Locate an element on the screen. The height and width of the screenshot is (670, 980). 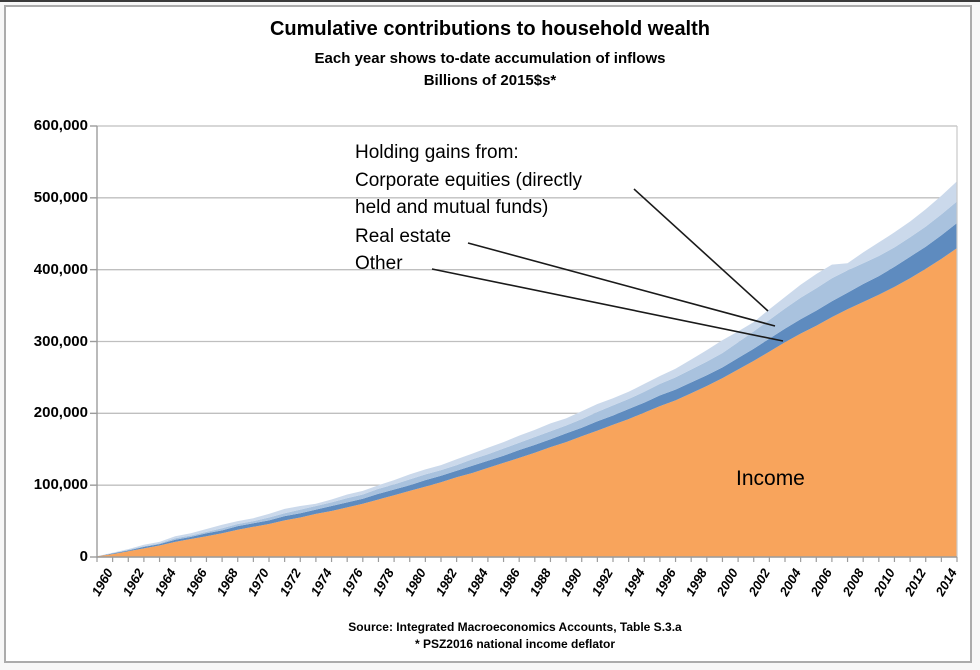
window-top-edge is located at coordinates (490, 1).